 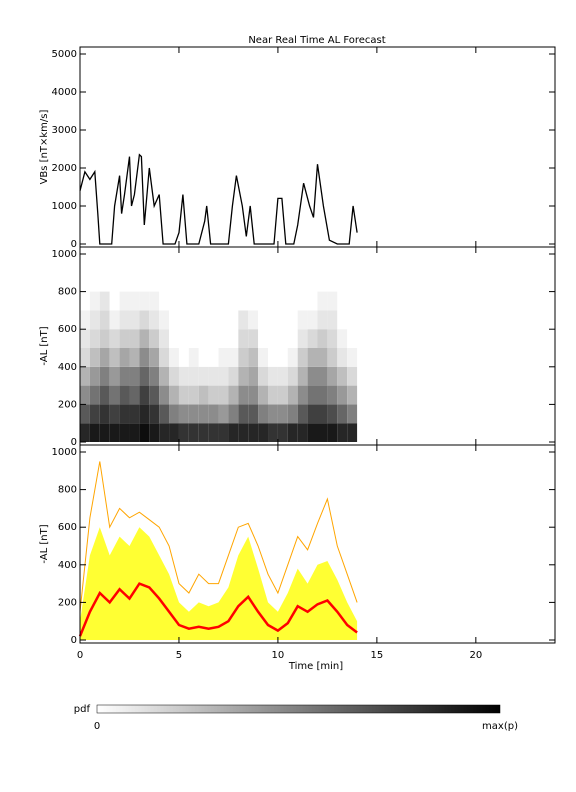 I want to click on y-tick-label: 4000, so click(x=64, y=92).